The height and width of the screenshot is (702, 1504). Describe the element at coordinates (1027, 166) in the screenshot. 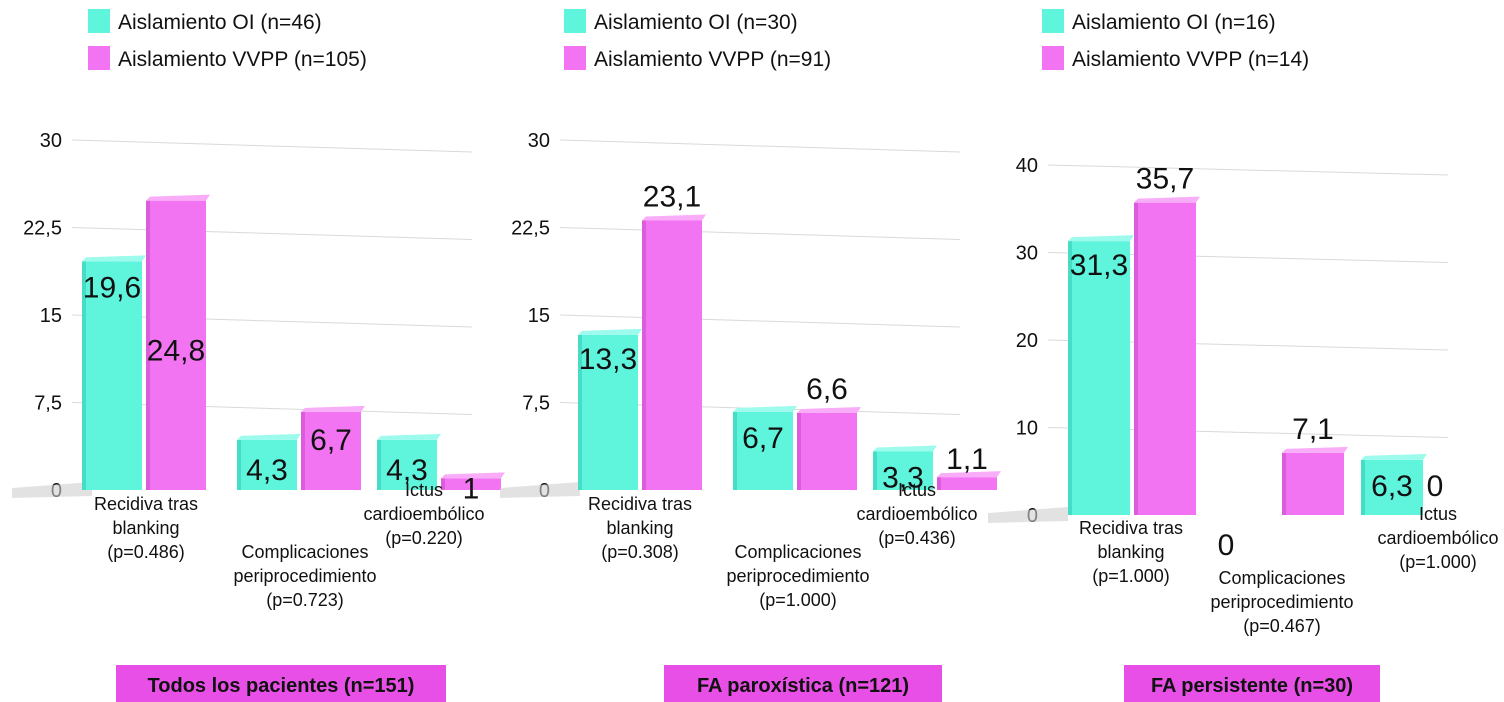

I see `y-tick-label: 40` at that location.